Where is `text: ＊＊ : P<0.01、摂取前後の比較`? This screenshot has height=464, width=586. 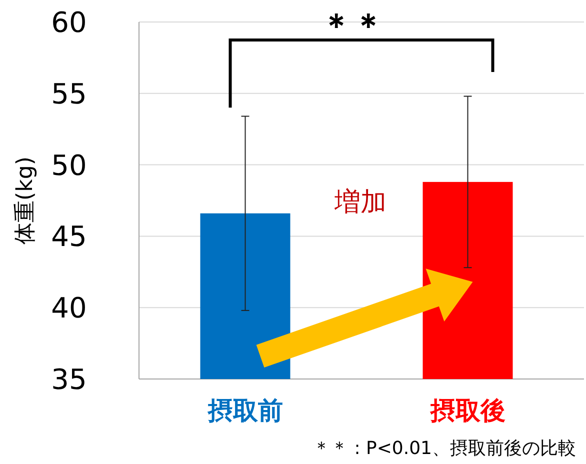
text: ＊＊ : P<0.01、摂取前後の比較 is located at coordinates (444, 448).